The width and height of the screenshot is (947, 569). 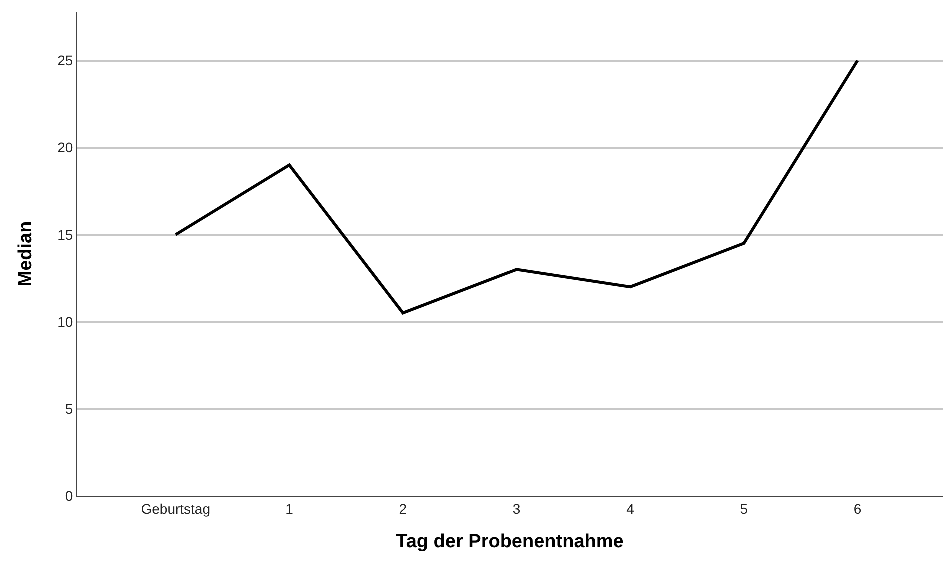 What do you see at coordinates (403, 508) in the screenshot?
I see `x-tick-label: 2` at bounding box center [403, 508].